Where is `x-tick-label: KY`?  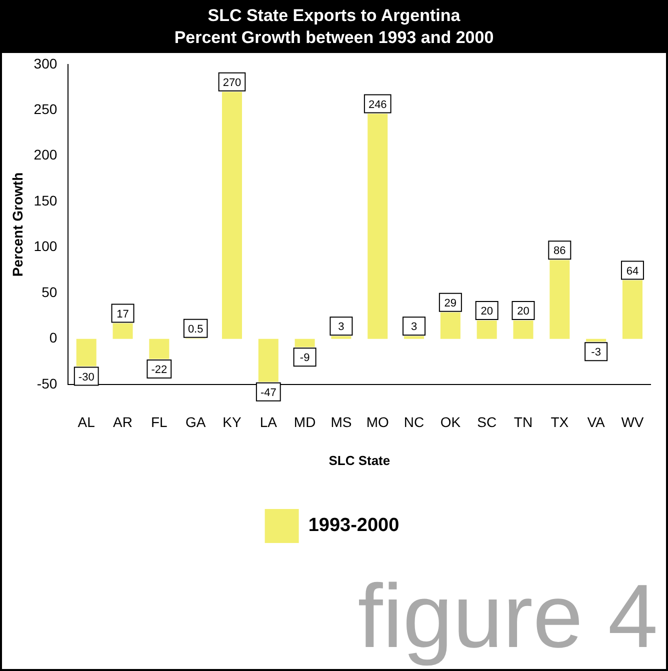 x-tick-label: KY is located at coordinates (232, 422).